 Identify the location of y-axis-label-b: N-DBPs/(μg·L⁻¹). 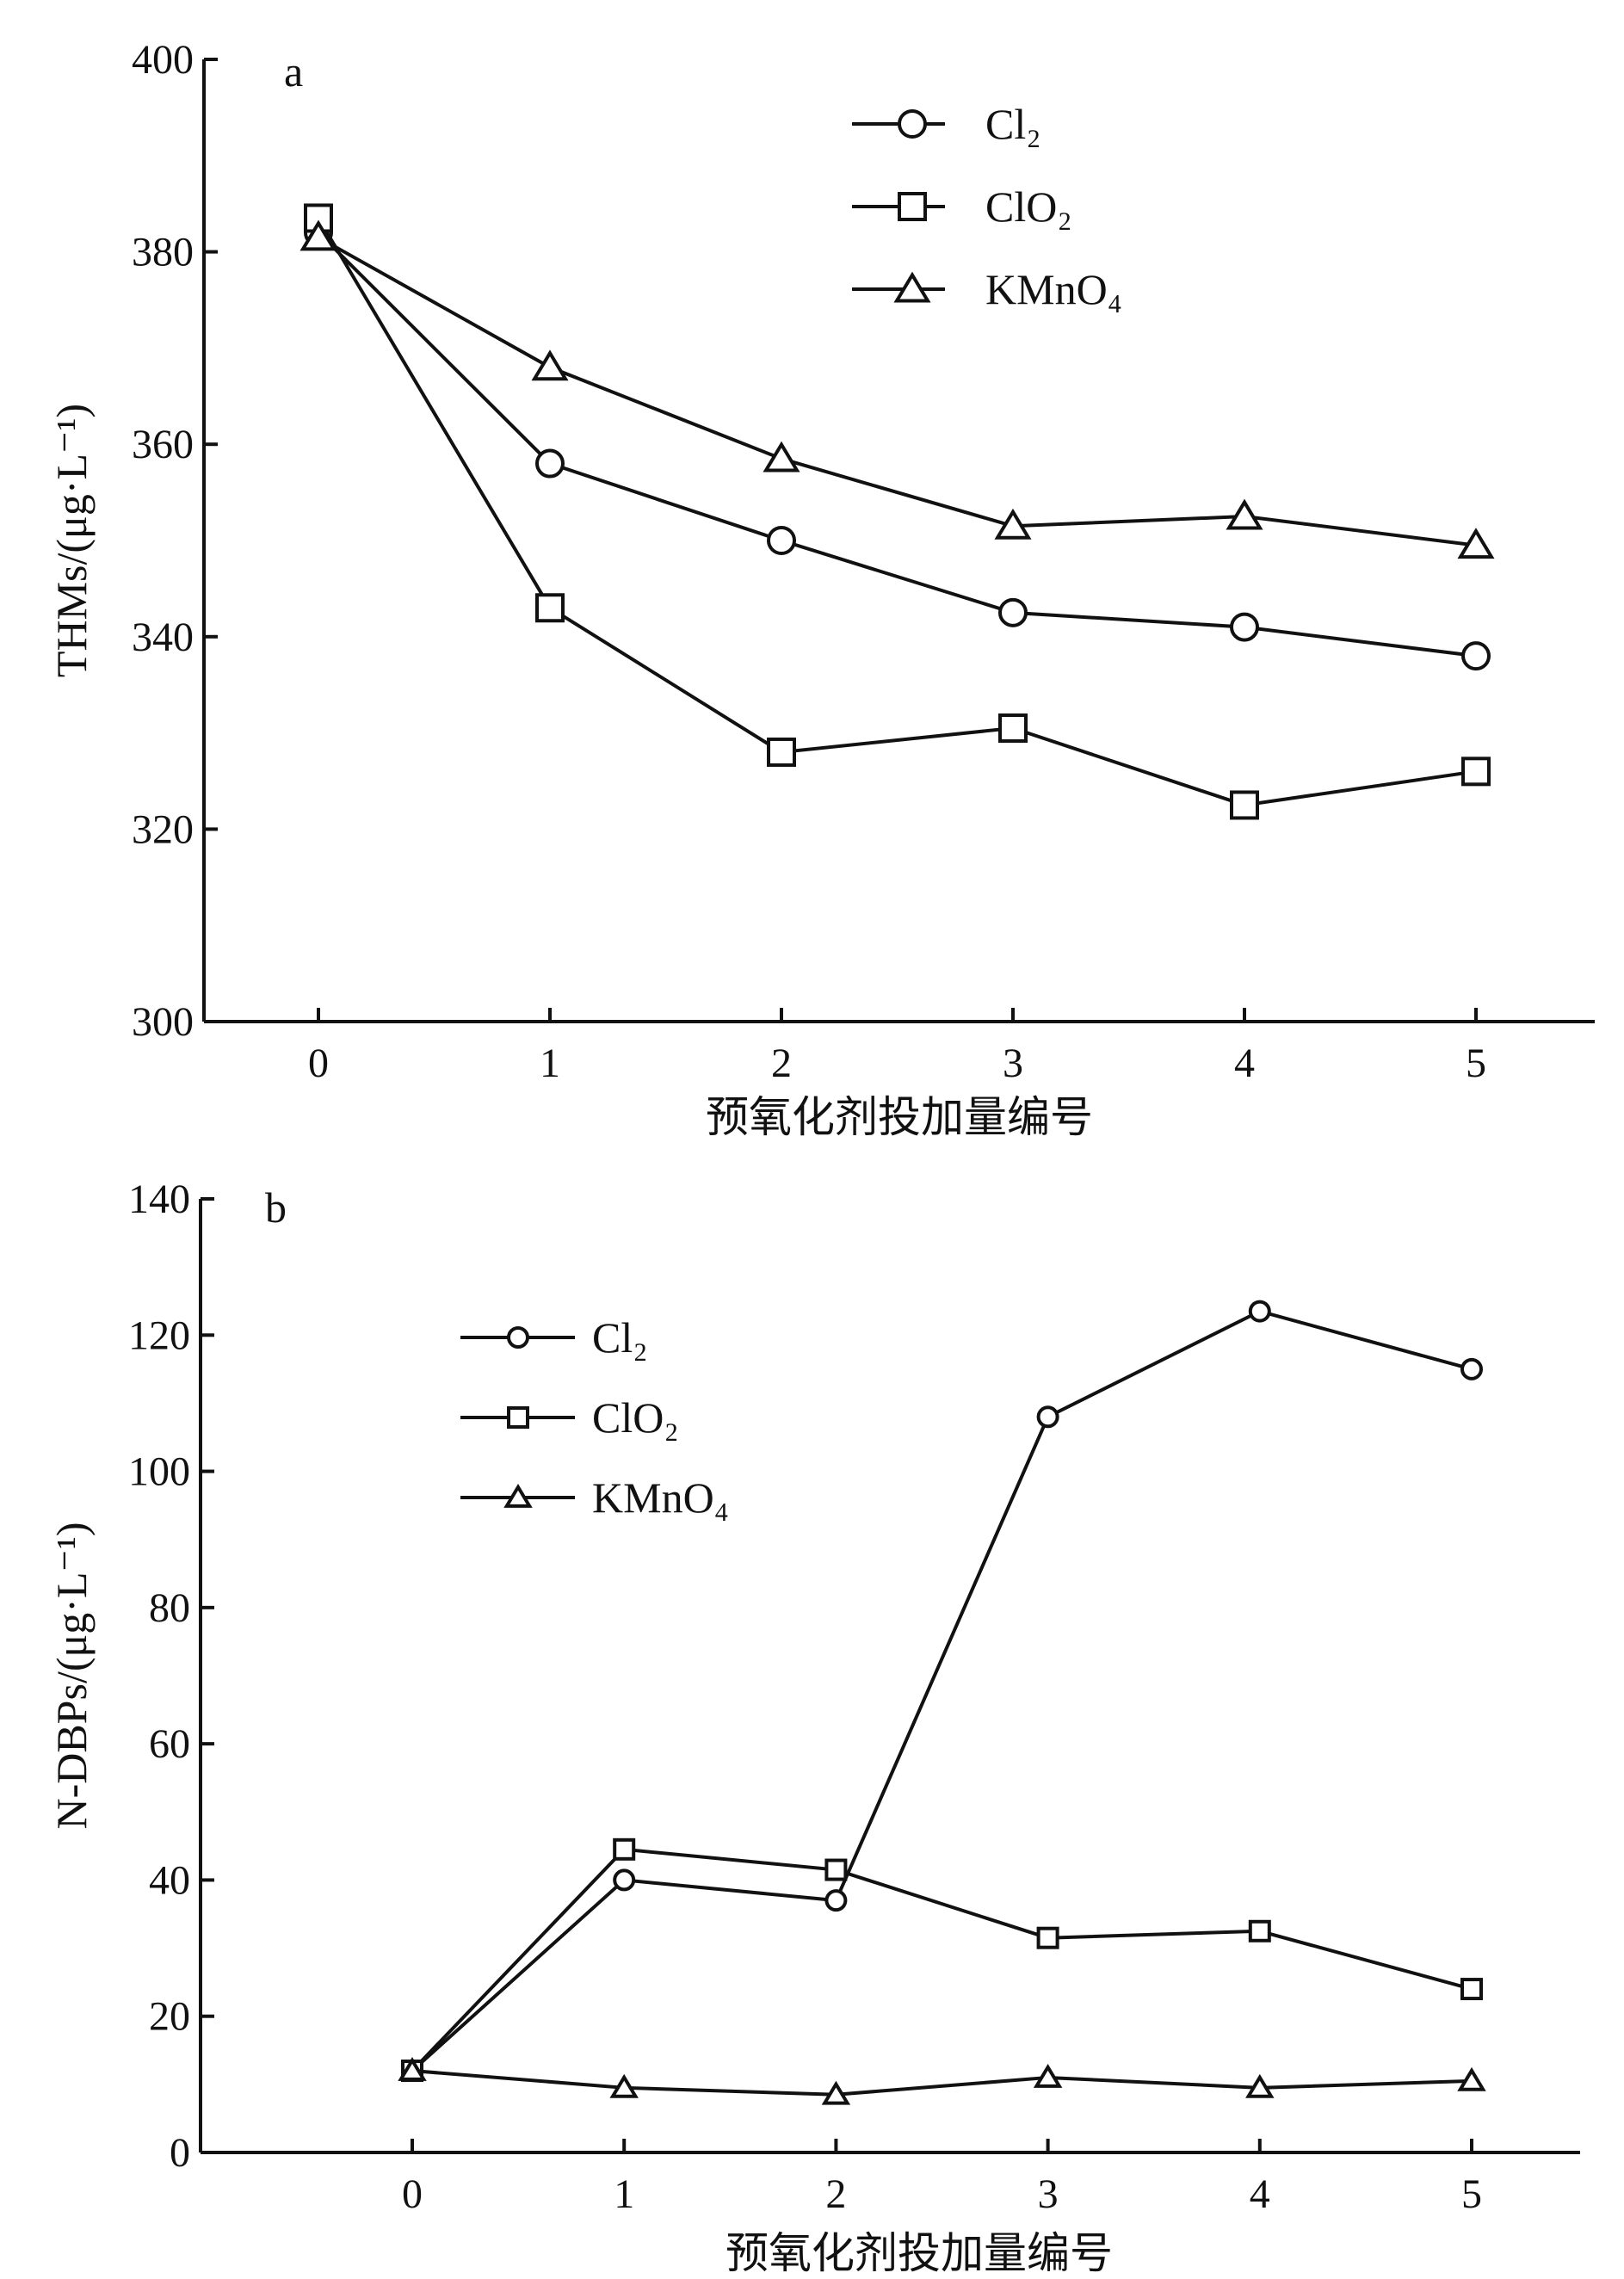
(71, 1676).